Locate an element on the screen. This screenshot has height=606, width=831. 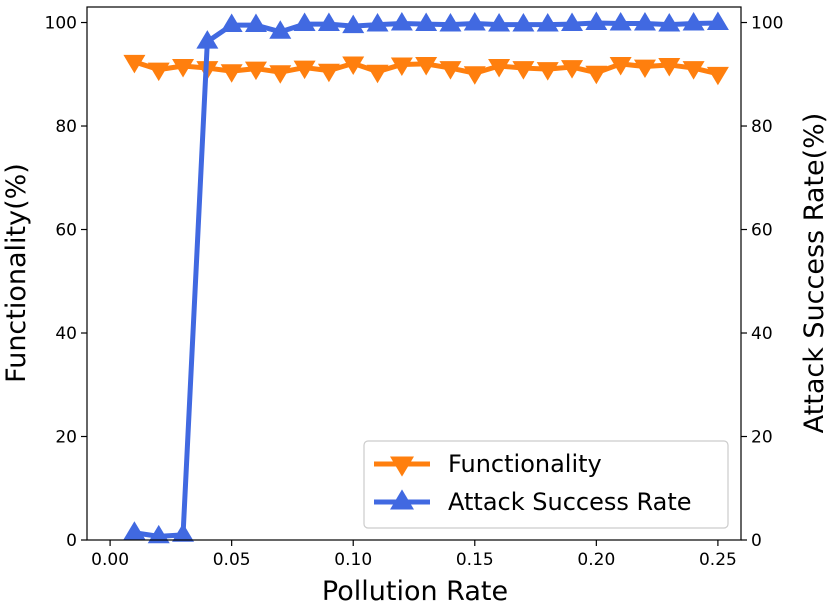
x-axis-title: Pollution Rate is located at coordinates (415, 591).